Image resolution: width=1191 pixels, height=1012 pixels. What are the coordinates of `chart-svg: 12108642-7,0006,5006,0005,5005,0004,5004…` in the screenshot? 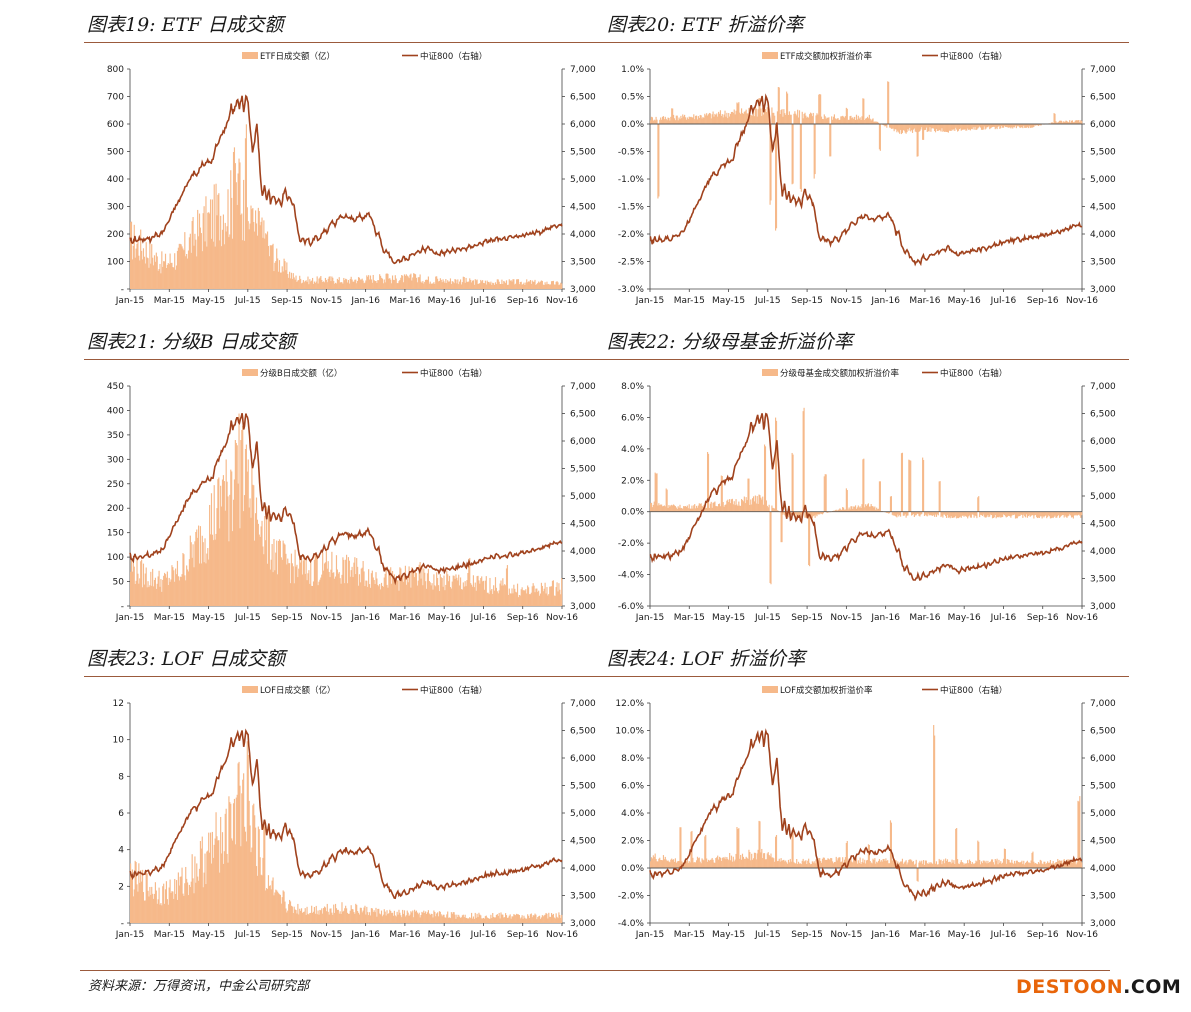 It's located at (354, 812).